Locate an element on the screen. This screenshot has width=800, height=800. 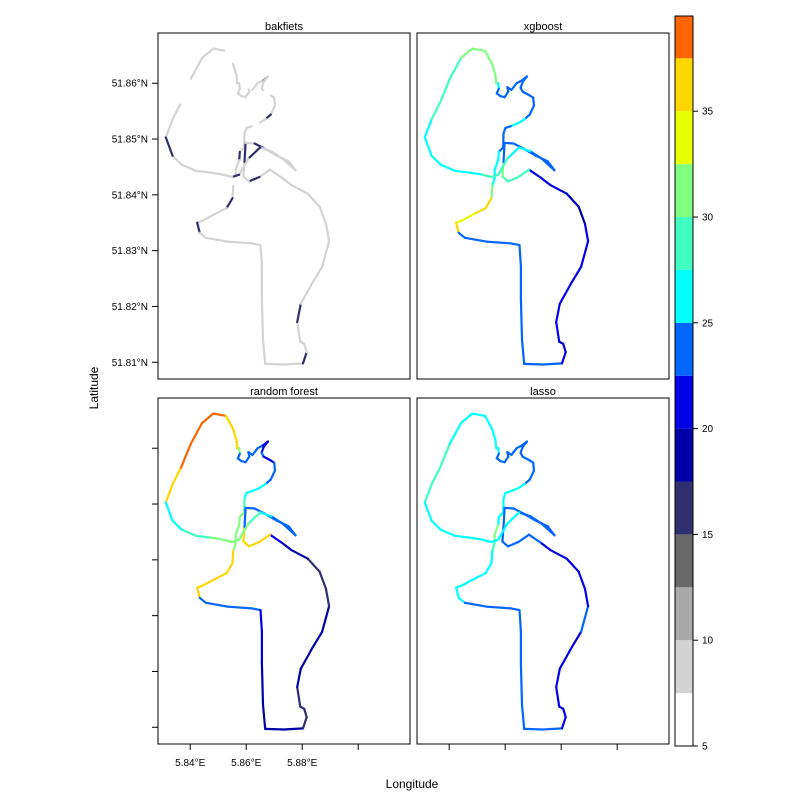
y-tick-label: 51.83°N is located at coordinates (130, 251).